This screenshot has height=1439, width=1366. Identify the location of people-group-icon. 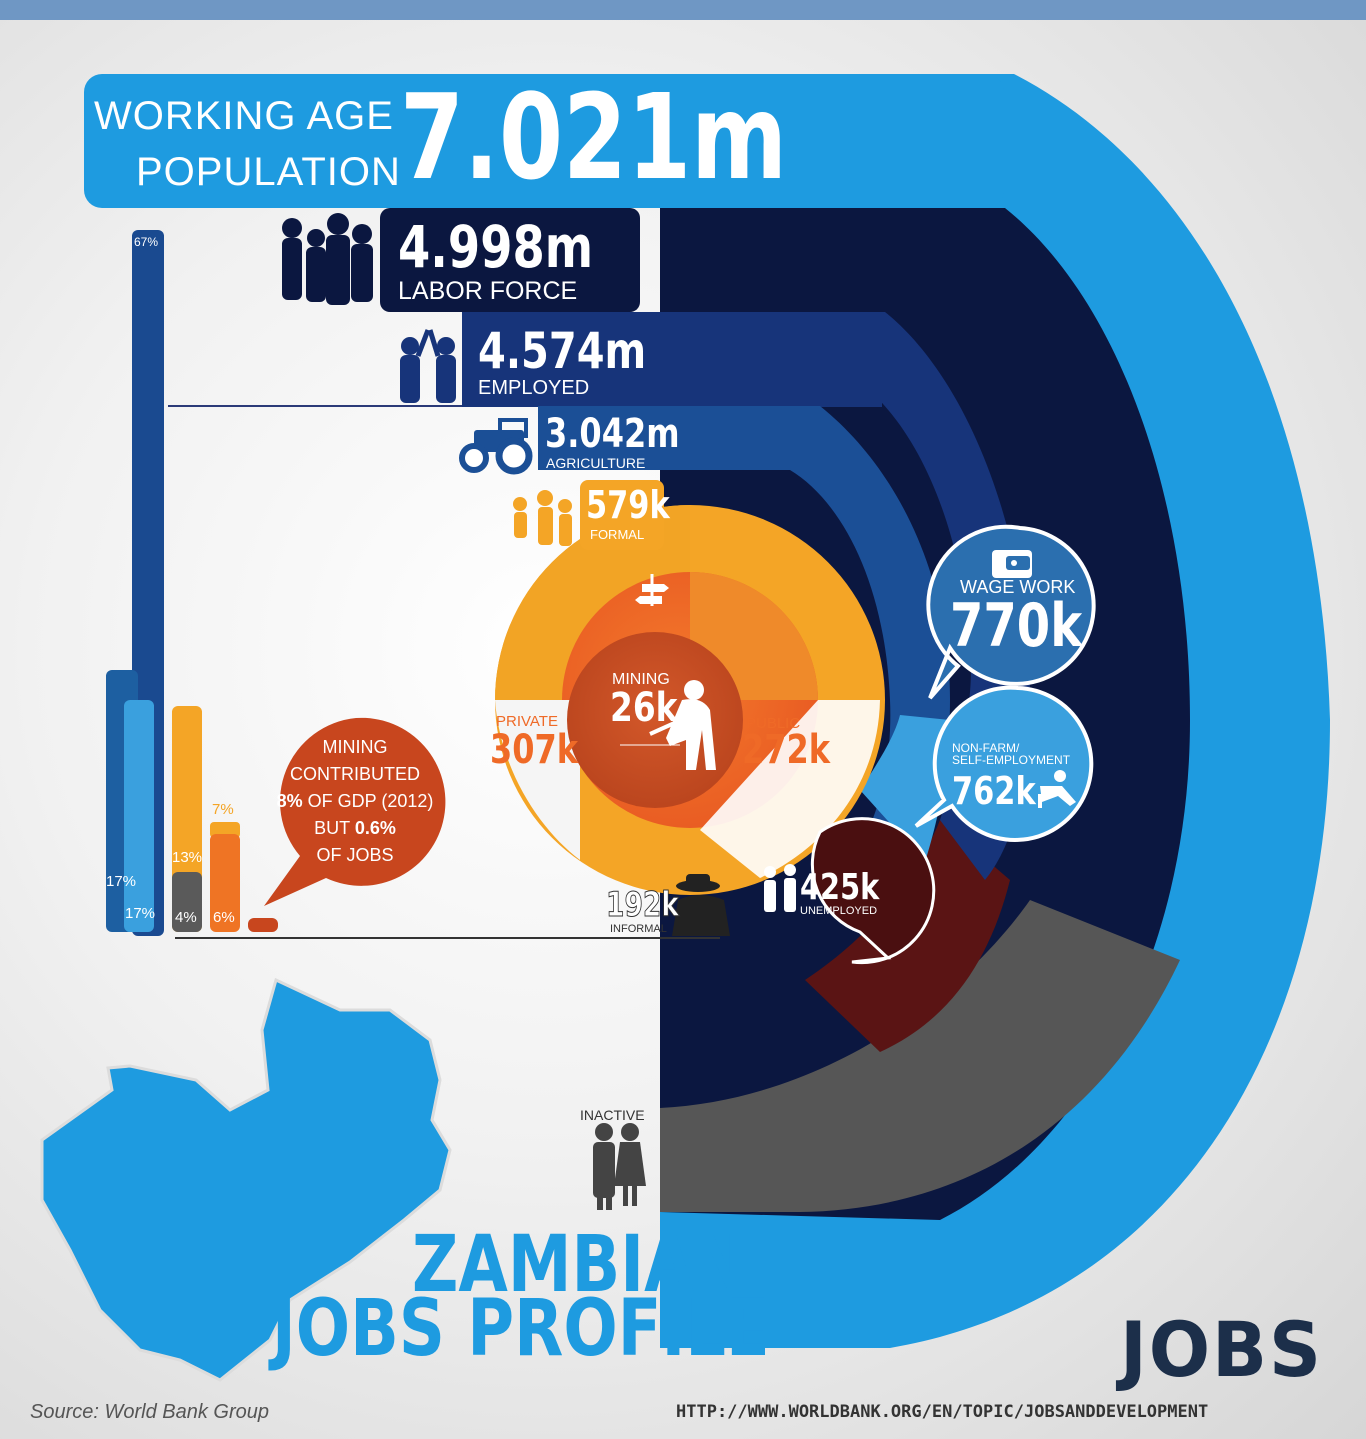
(327, 259).